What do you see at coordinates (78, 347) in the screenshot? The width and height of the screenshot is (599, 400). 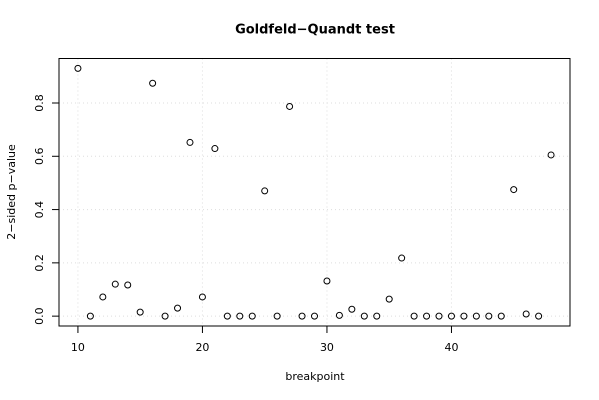 I see `x-tick-label: 10` at bounding box center [78, 347].